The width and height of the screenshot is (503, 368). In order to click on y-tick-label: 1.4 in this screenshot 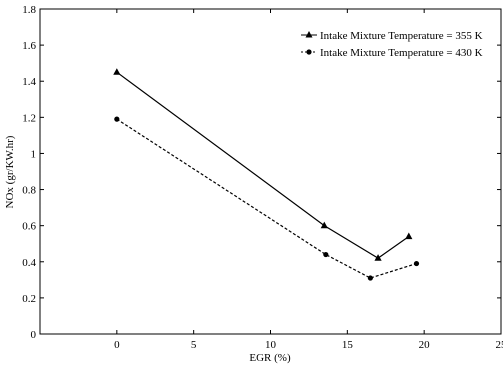, I will do `click(29, 82)`.